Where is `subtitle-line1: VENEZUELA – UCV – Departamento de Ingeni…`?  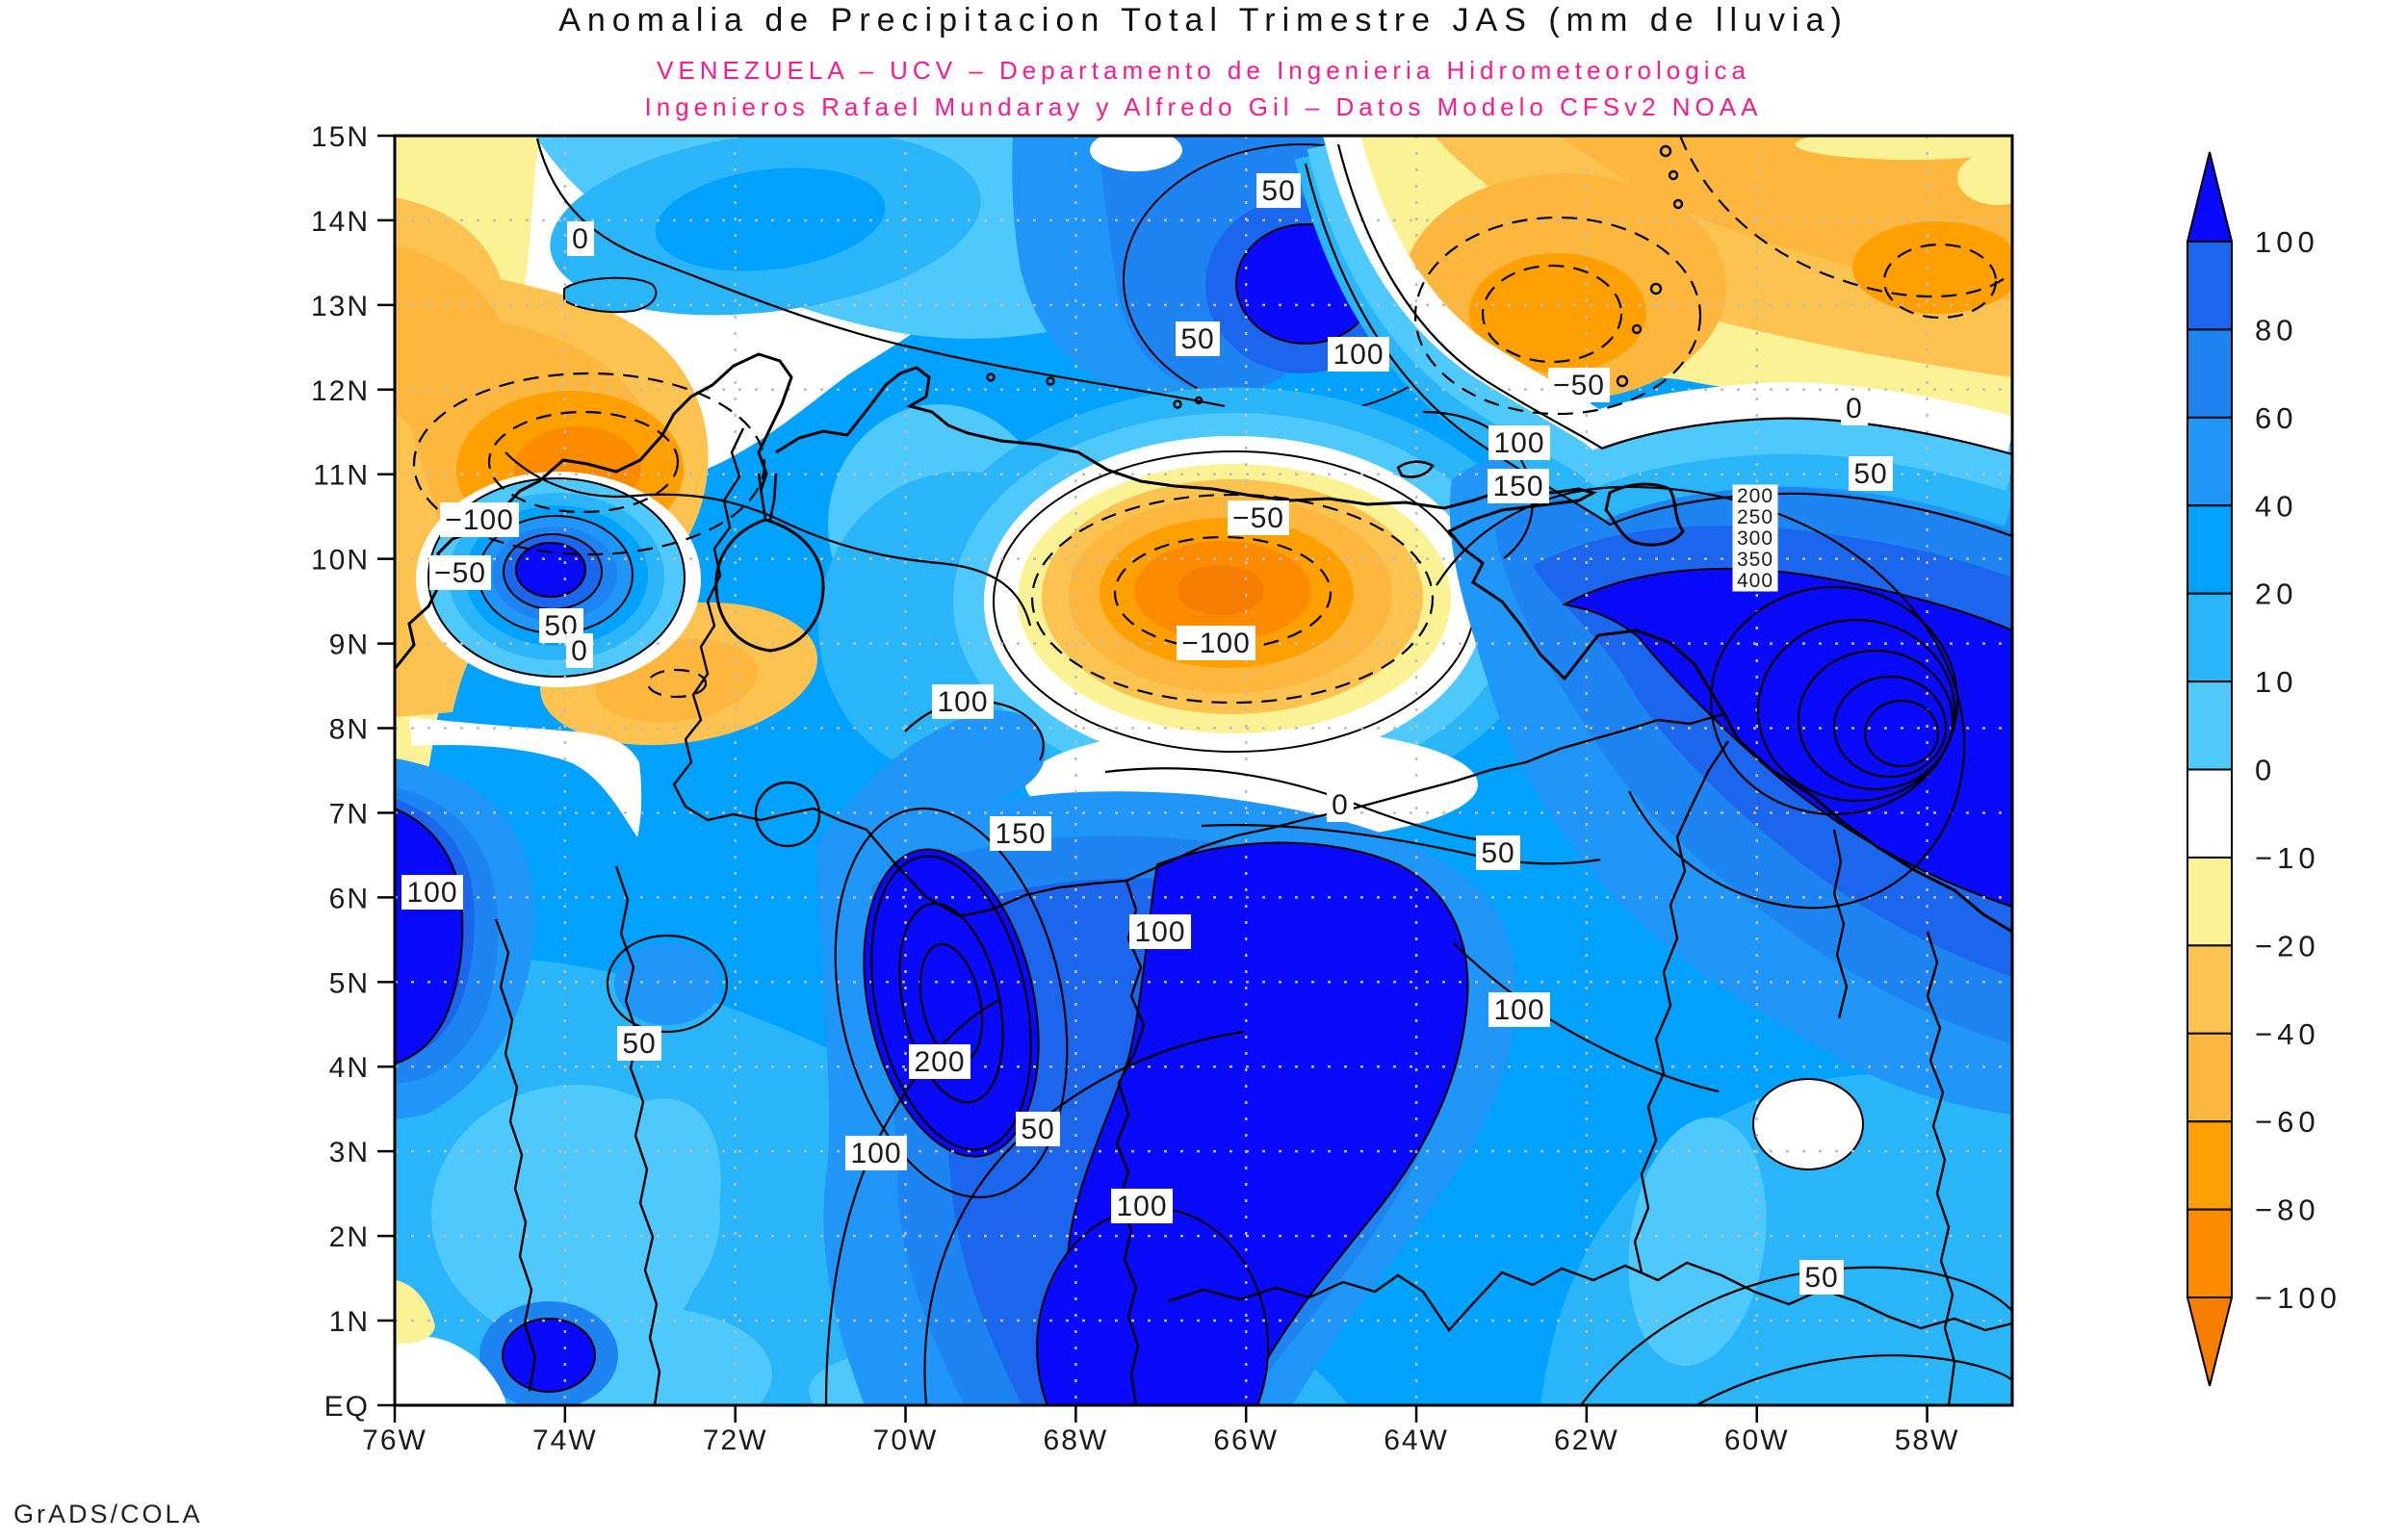 subtitle-line1: VENEZUELA – UCV – Departamento de Ingeni… is located at coordinates (1203, 70).